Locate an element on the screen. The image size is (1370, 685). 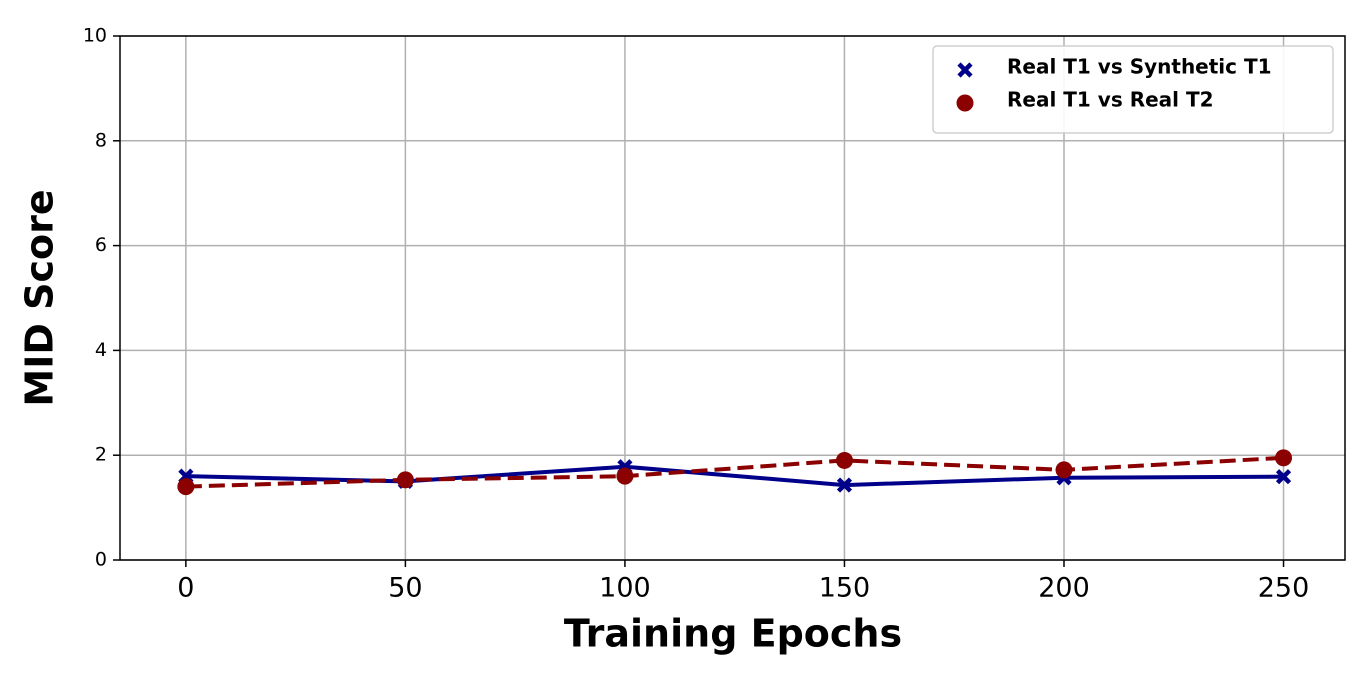
y-axis-label: MID Score is located at coordinates (40, 297).